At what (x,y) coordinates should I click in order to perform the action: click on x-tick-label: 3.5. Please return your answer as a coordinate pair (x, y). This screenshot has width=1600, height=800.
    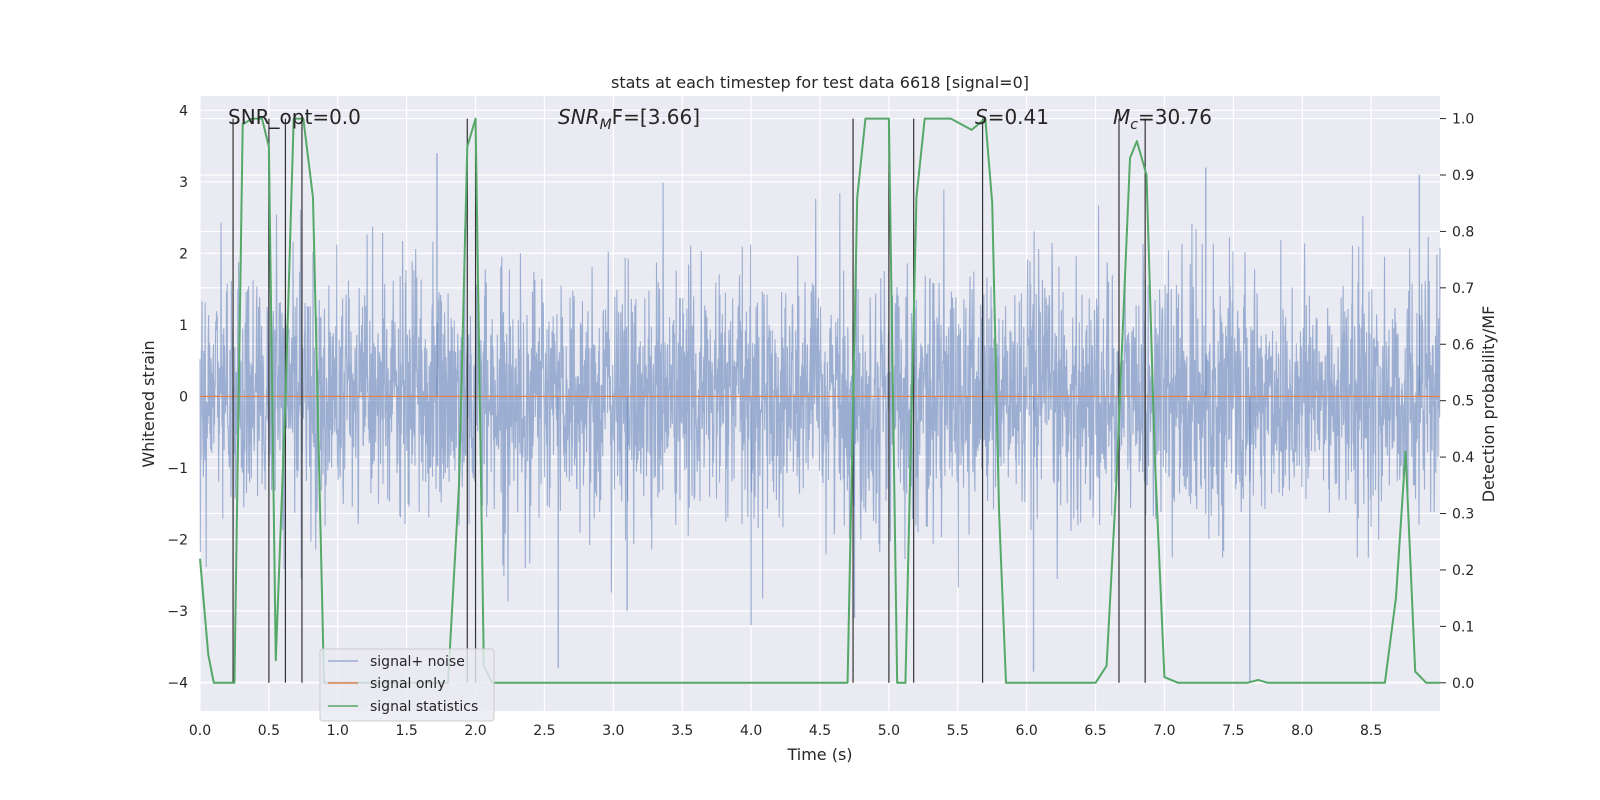
    Looking at the image, I should click on (682, 731).